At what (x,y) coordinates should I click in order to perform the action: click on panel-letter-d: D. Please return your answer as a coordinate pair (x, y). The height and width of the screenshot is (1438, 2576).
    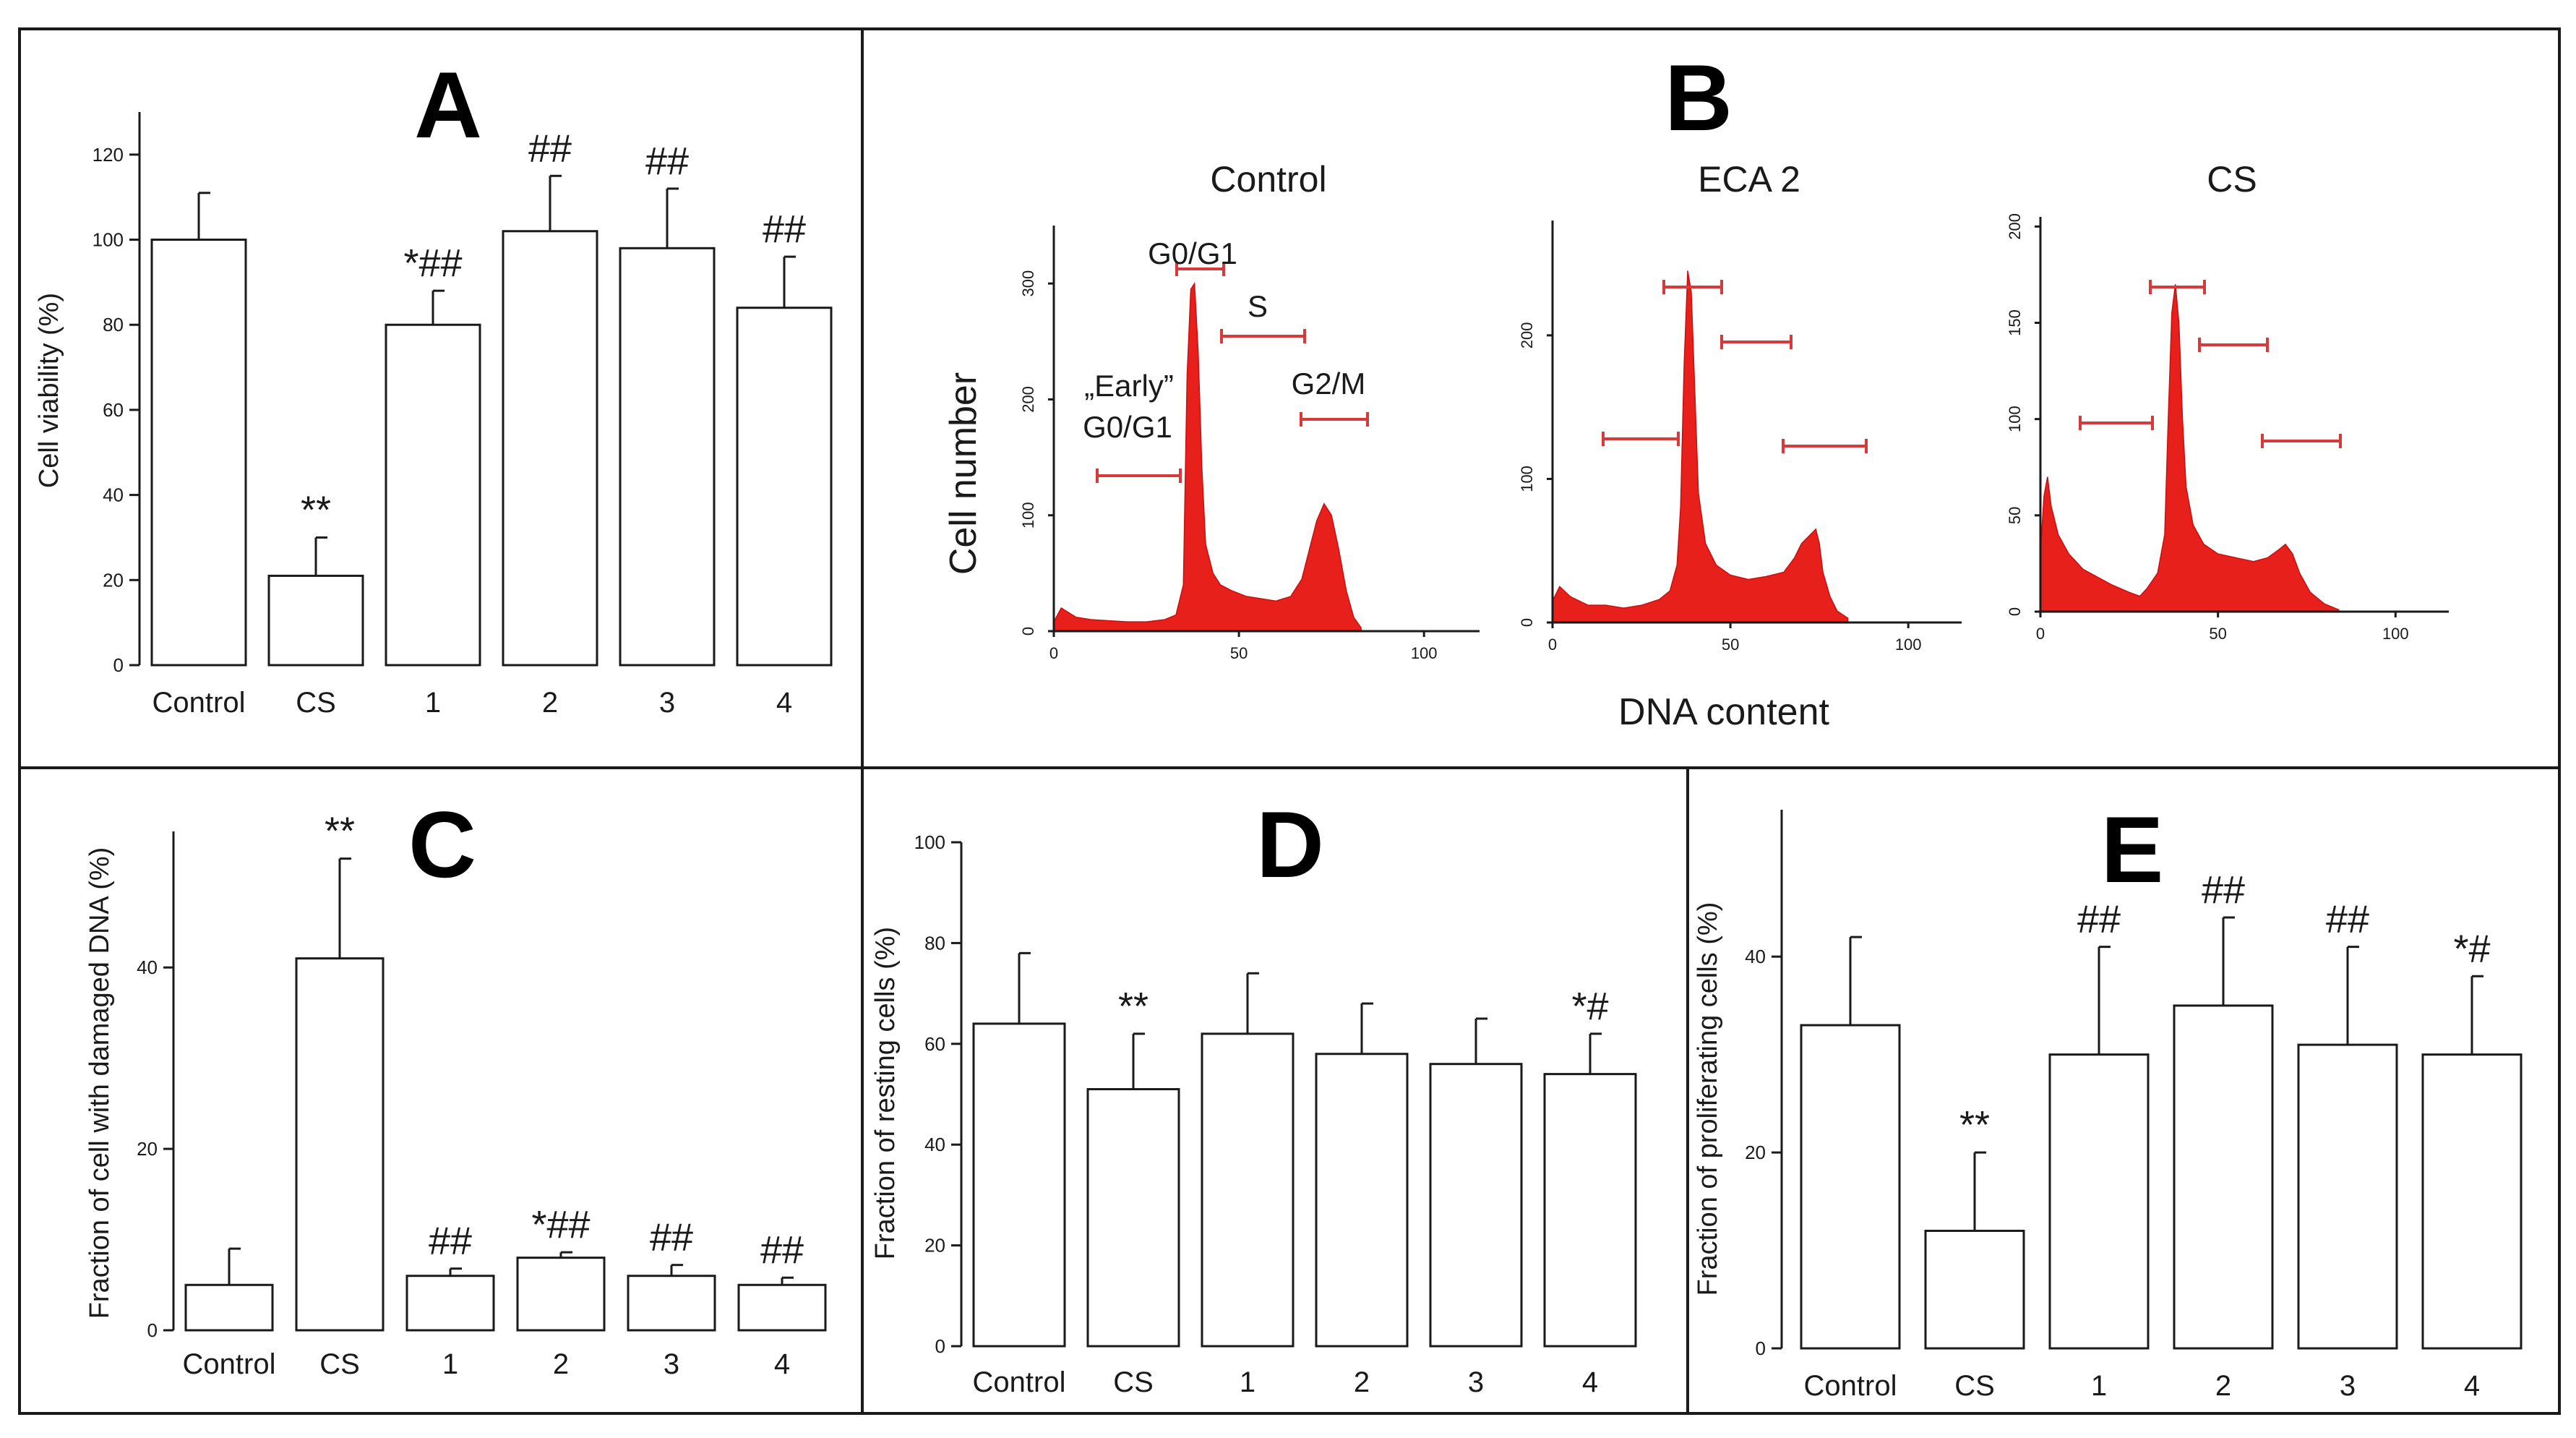
    Looking at the image, I should click on (1290, 844).